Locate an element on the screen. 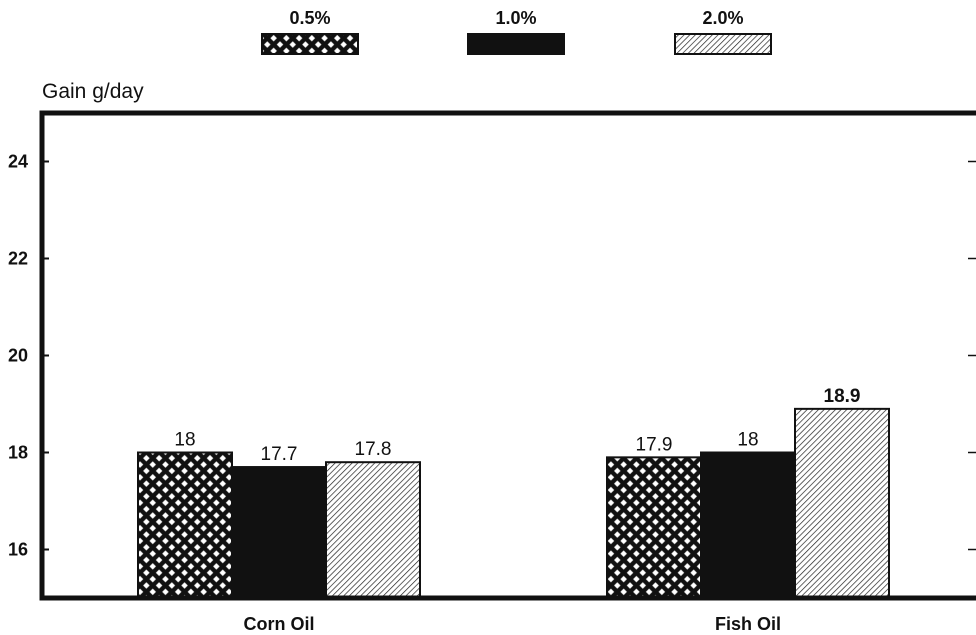 The height and width of the screenshot is (635, 976). data-label: 17.7 is located at coordinates (279, 454).